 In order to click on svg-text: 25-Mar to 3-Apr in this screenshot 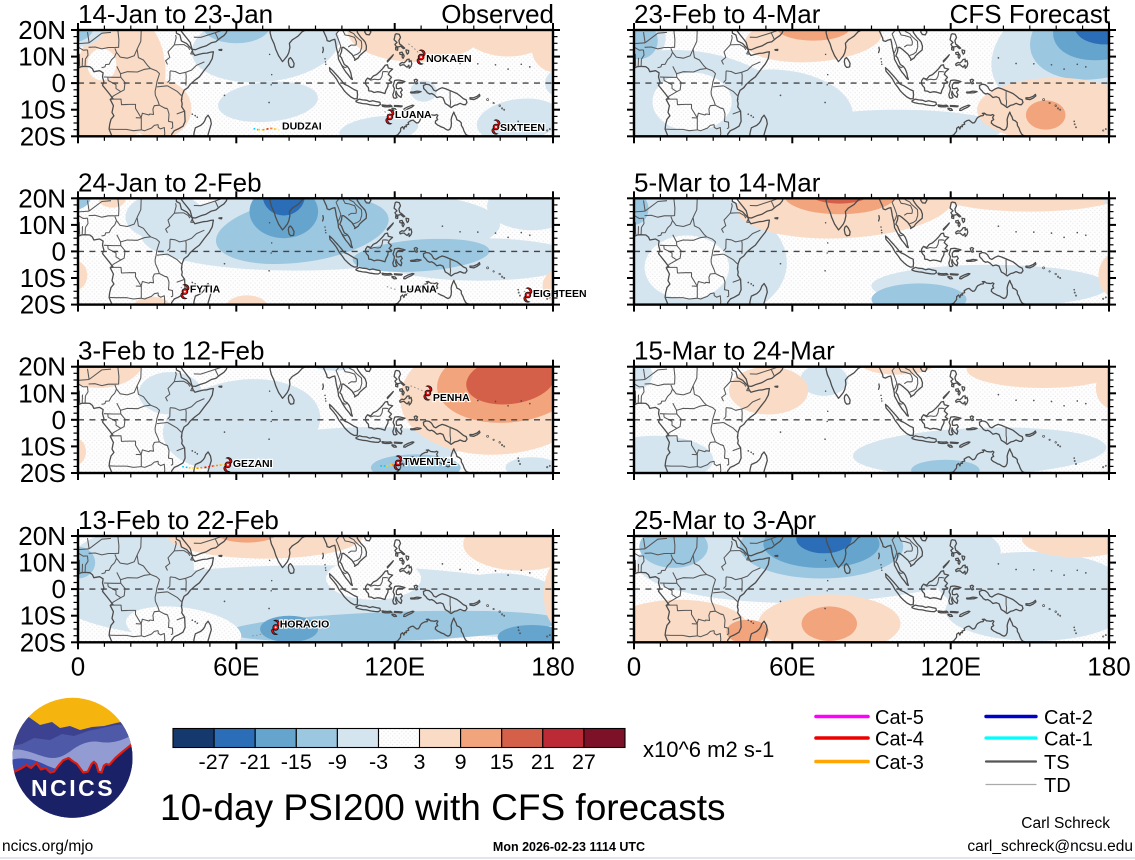, I will do `click(725, 520)`.